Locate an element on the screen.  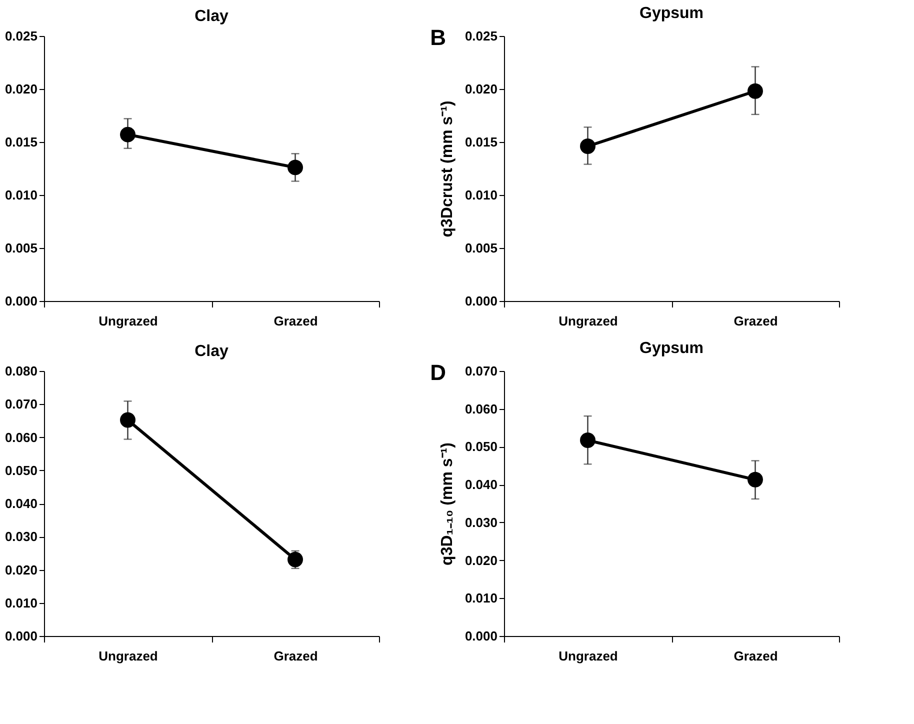
y-tick-label: 0.080 is located at coordinates (21, 371).